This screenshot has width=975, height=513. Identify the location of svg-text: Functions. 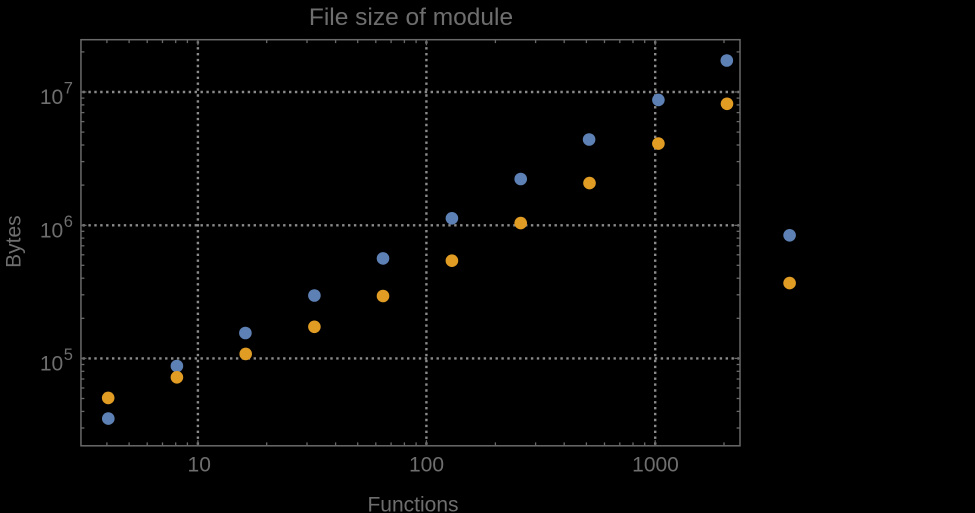
(412, 503).